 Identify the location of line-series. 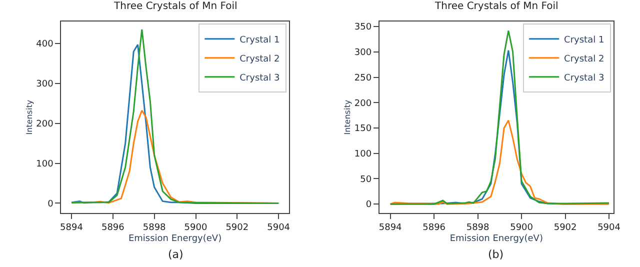
(500, 162).